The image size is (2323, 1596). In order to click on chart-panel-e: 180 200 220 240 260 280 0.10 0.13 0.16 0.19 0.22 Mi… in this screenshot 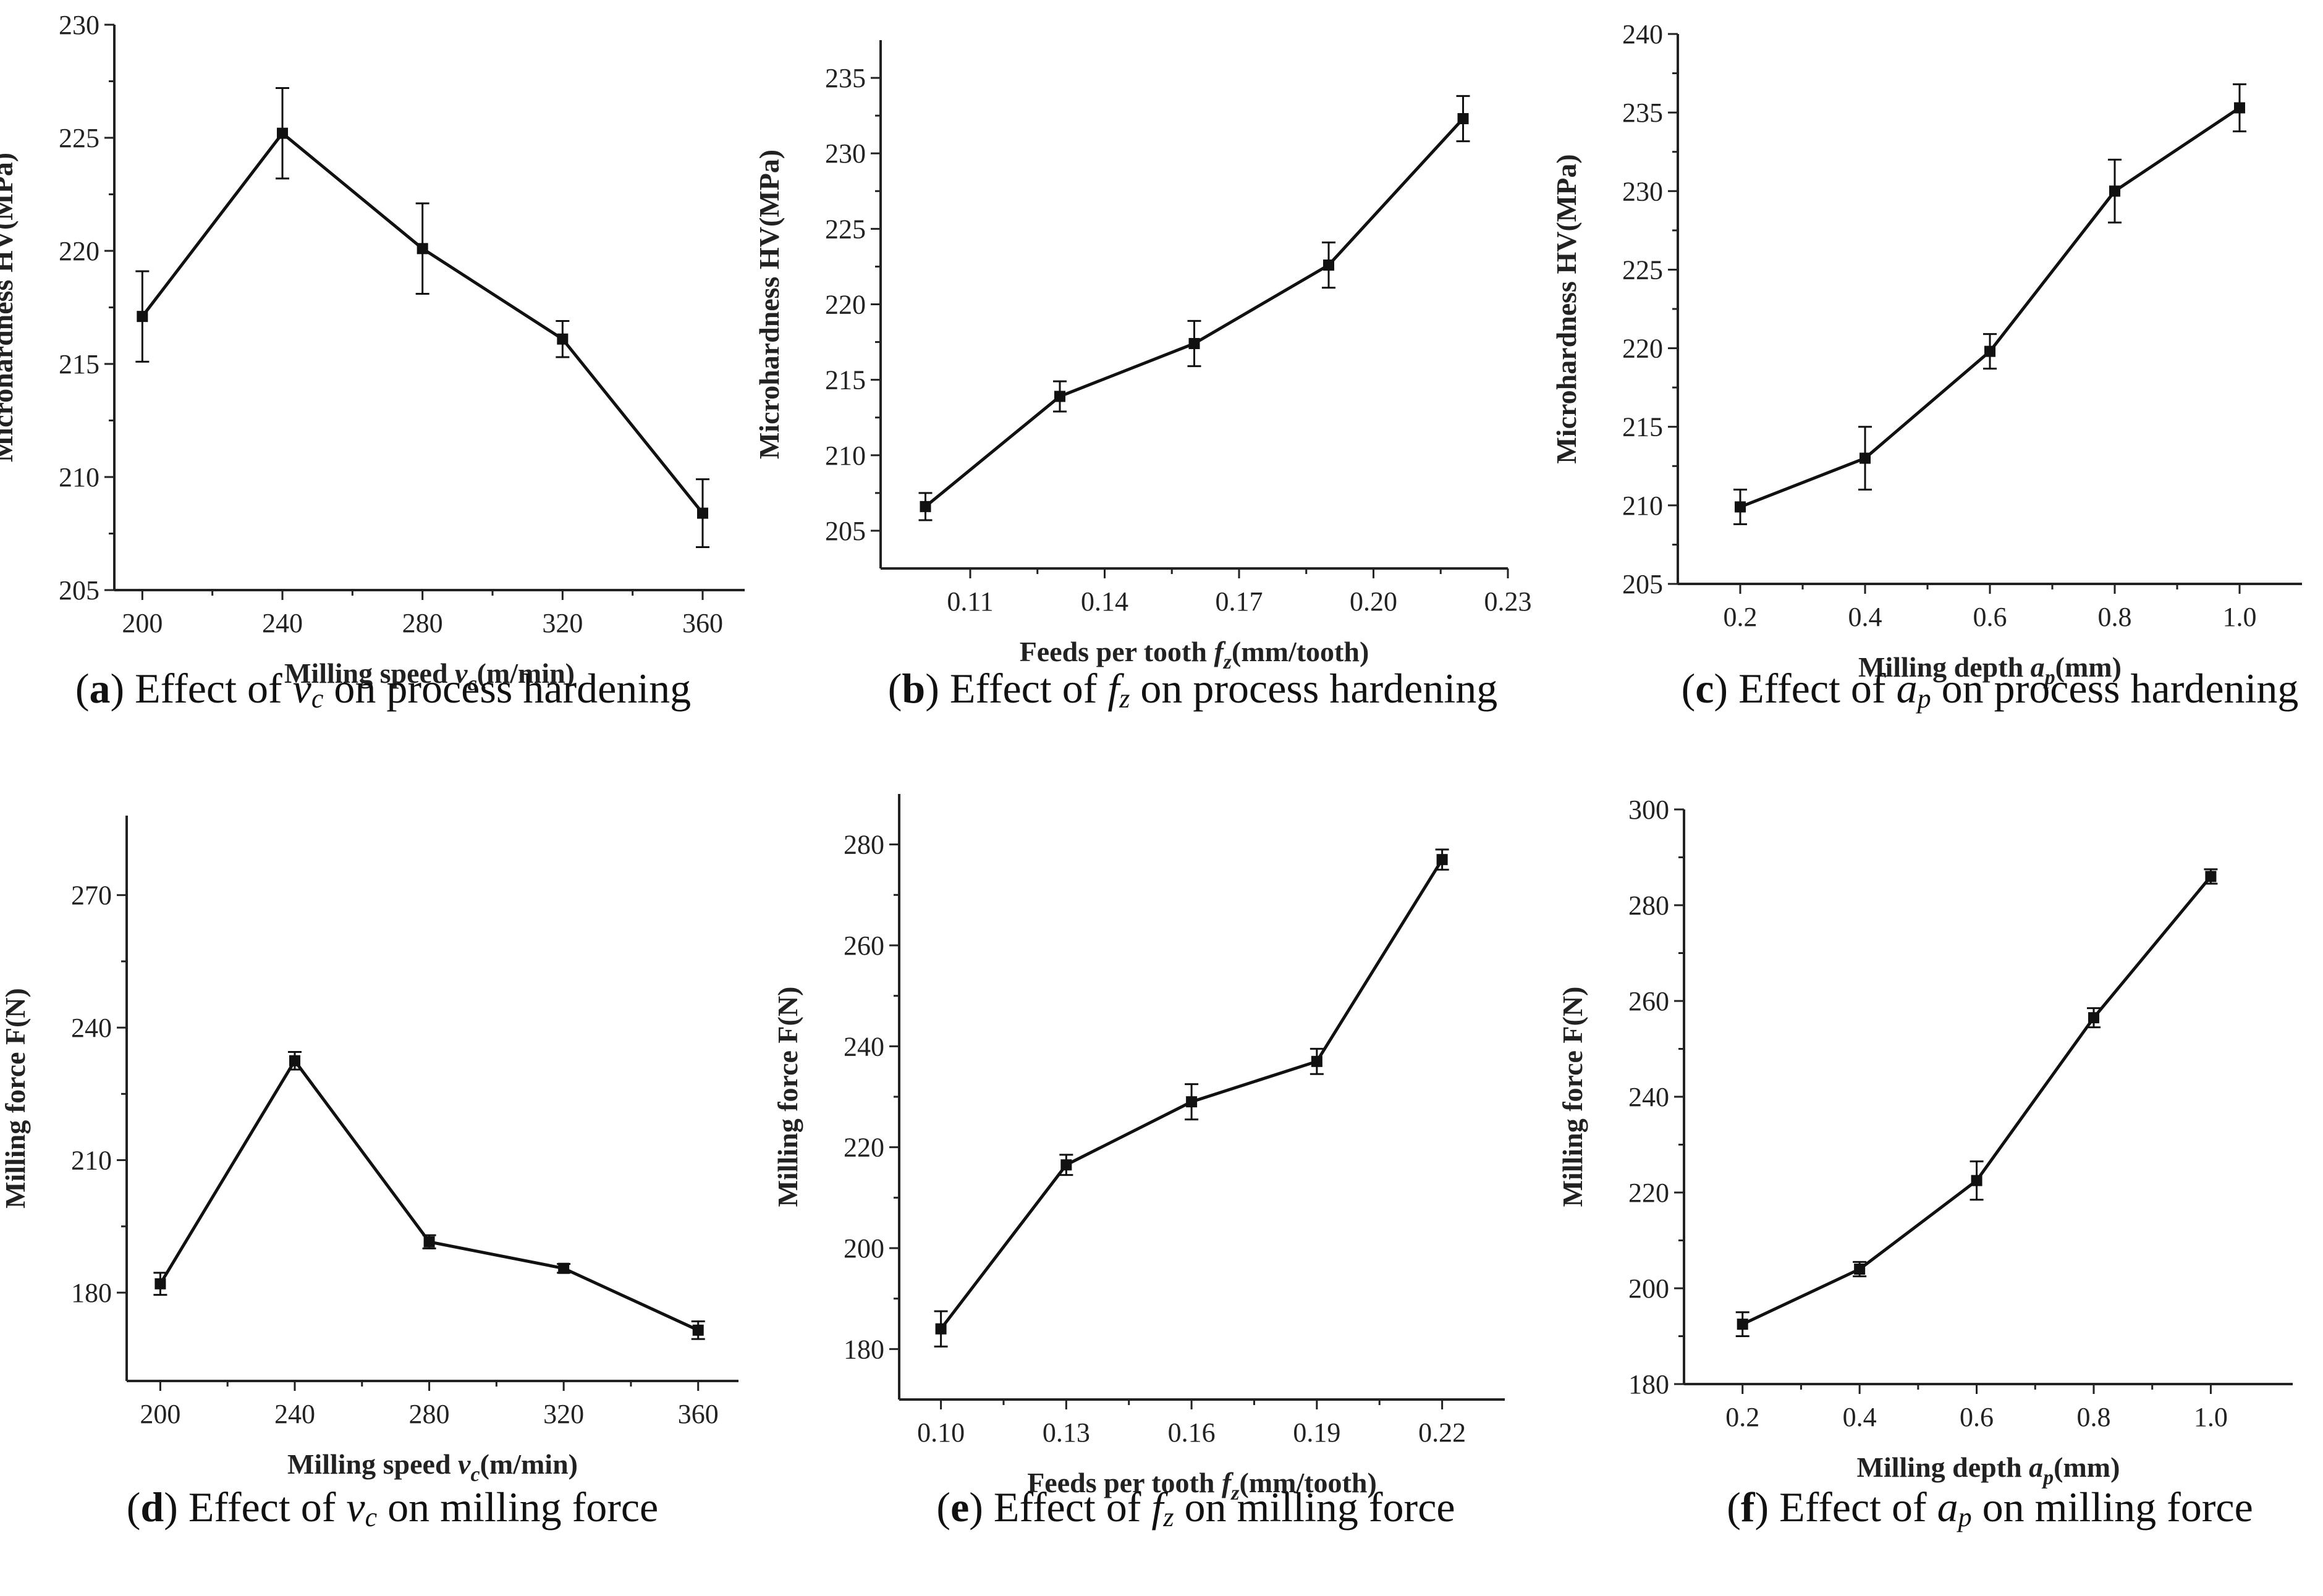, I will do `click(1138, 1149)`.